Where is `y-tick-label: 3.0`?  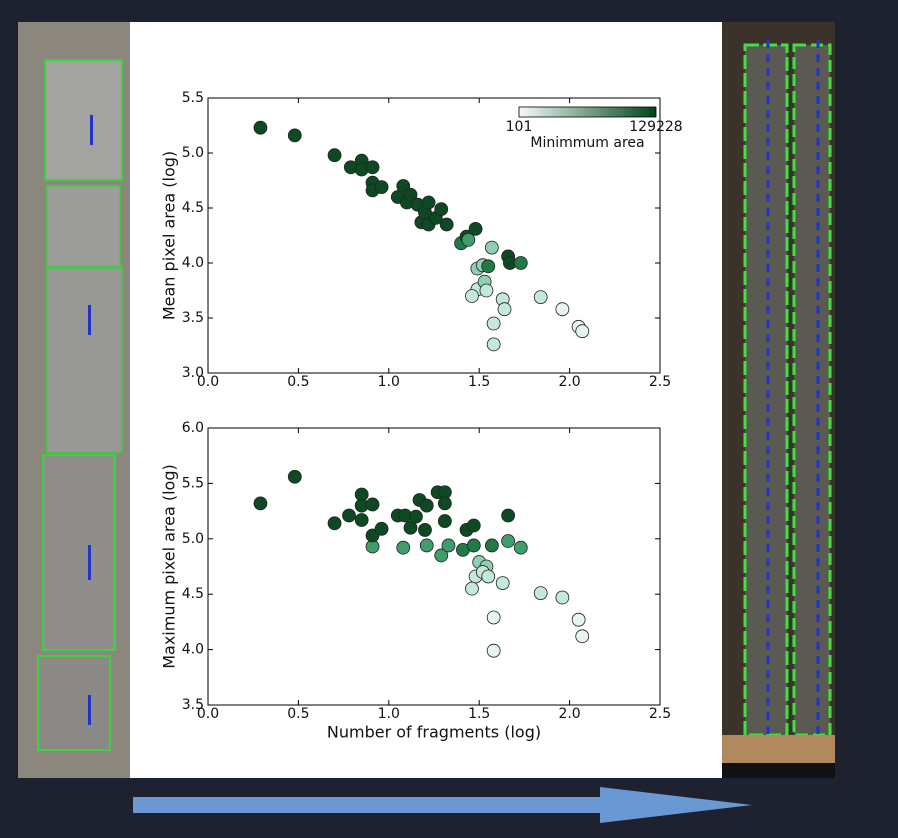 y-tick-label: 3.0 is located at coordinates (193, 373).